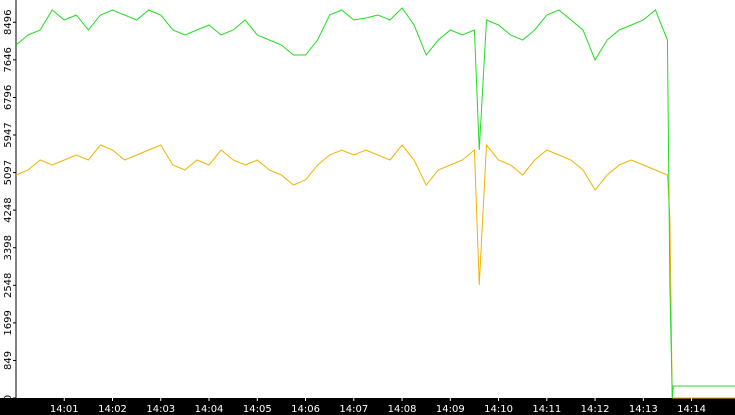 The height and width of the screenshot is (415, 735). What do you see at coordinates (209, 409) in the screenshot?
I see `x-tick-label: 14:04` at bounding box center [209, 409].